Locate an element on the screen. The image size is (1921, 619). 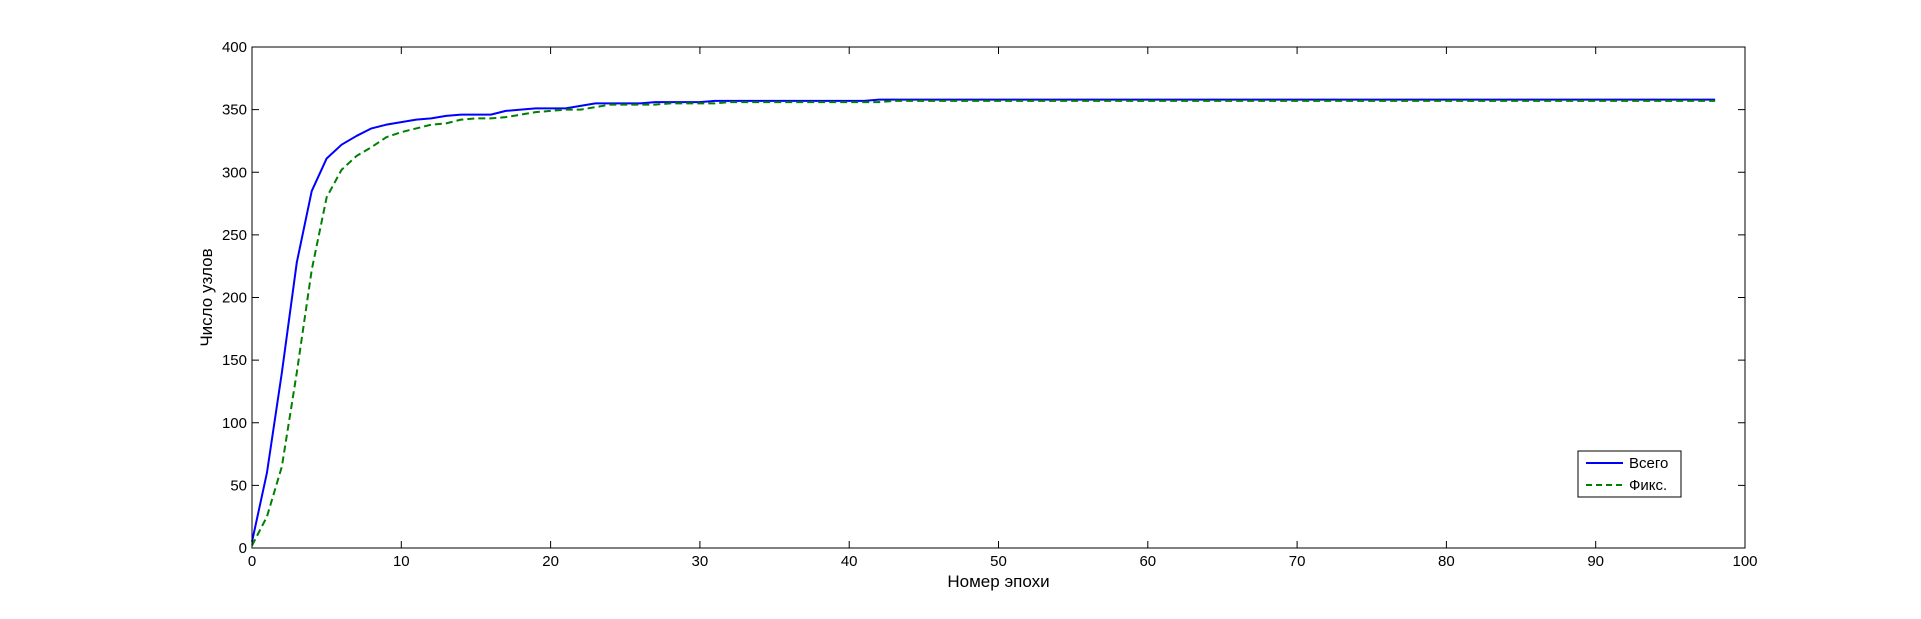
y-tick-label-250: 250 is located at coordinates (234, 235).